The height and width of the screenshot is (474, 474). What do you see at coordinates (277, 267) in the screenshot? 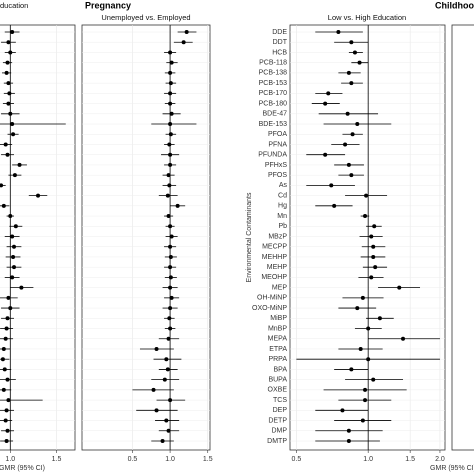
I see `y-tick-label: MEHP` at bounding box center [277, 267].